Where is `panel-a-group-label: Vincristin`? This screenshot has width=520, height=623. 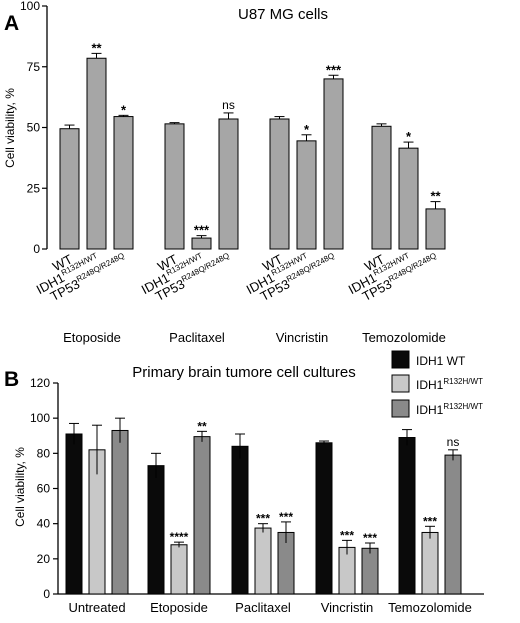 panel-a-group-label: Vincristin is located at coordinates (302, 337).